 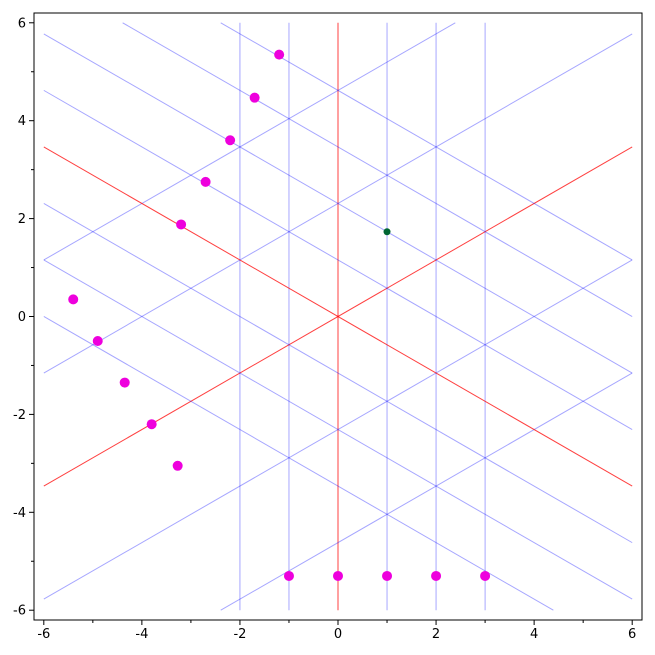 I want to click on x-tick-label-3: 0, so click(x=338, y=634).